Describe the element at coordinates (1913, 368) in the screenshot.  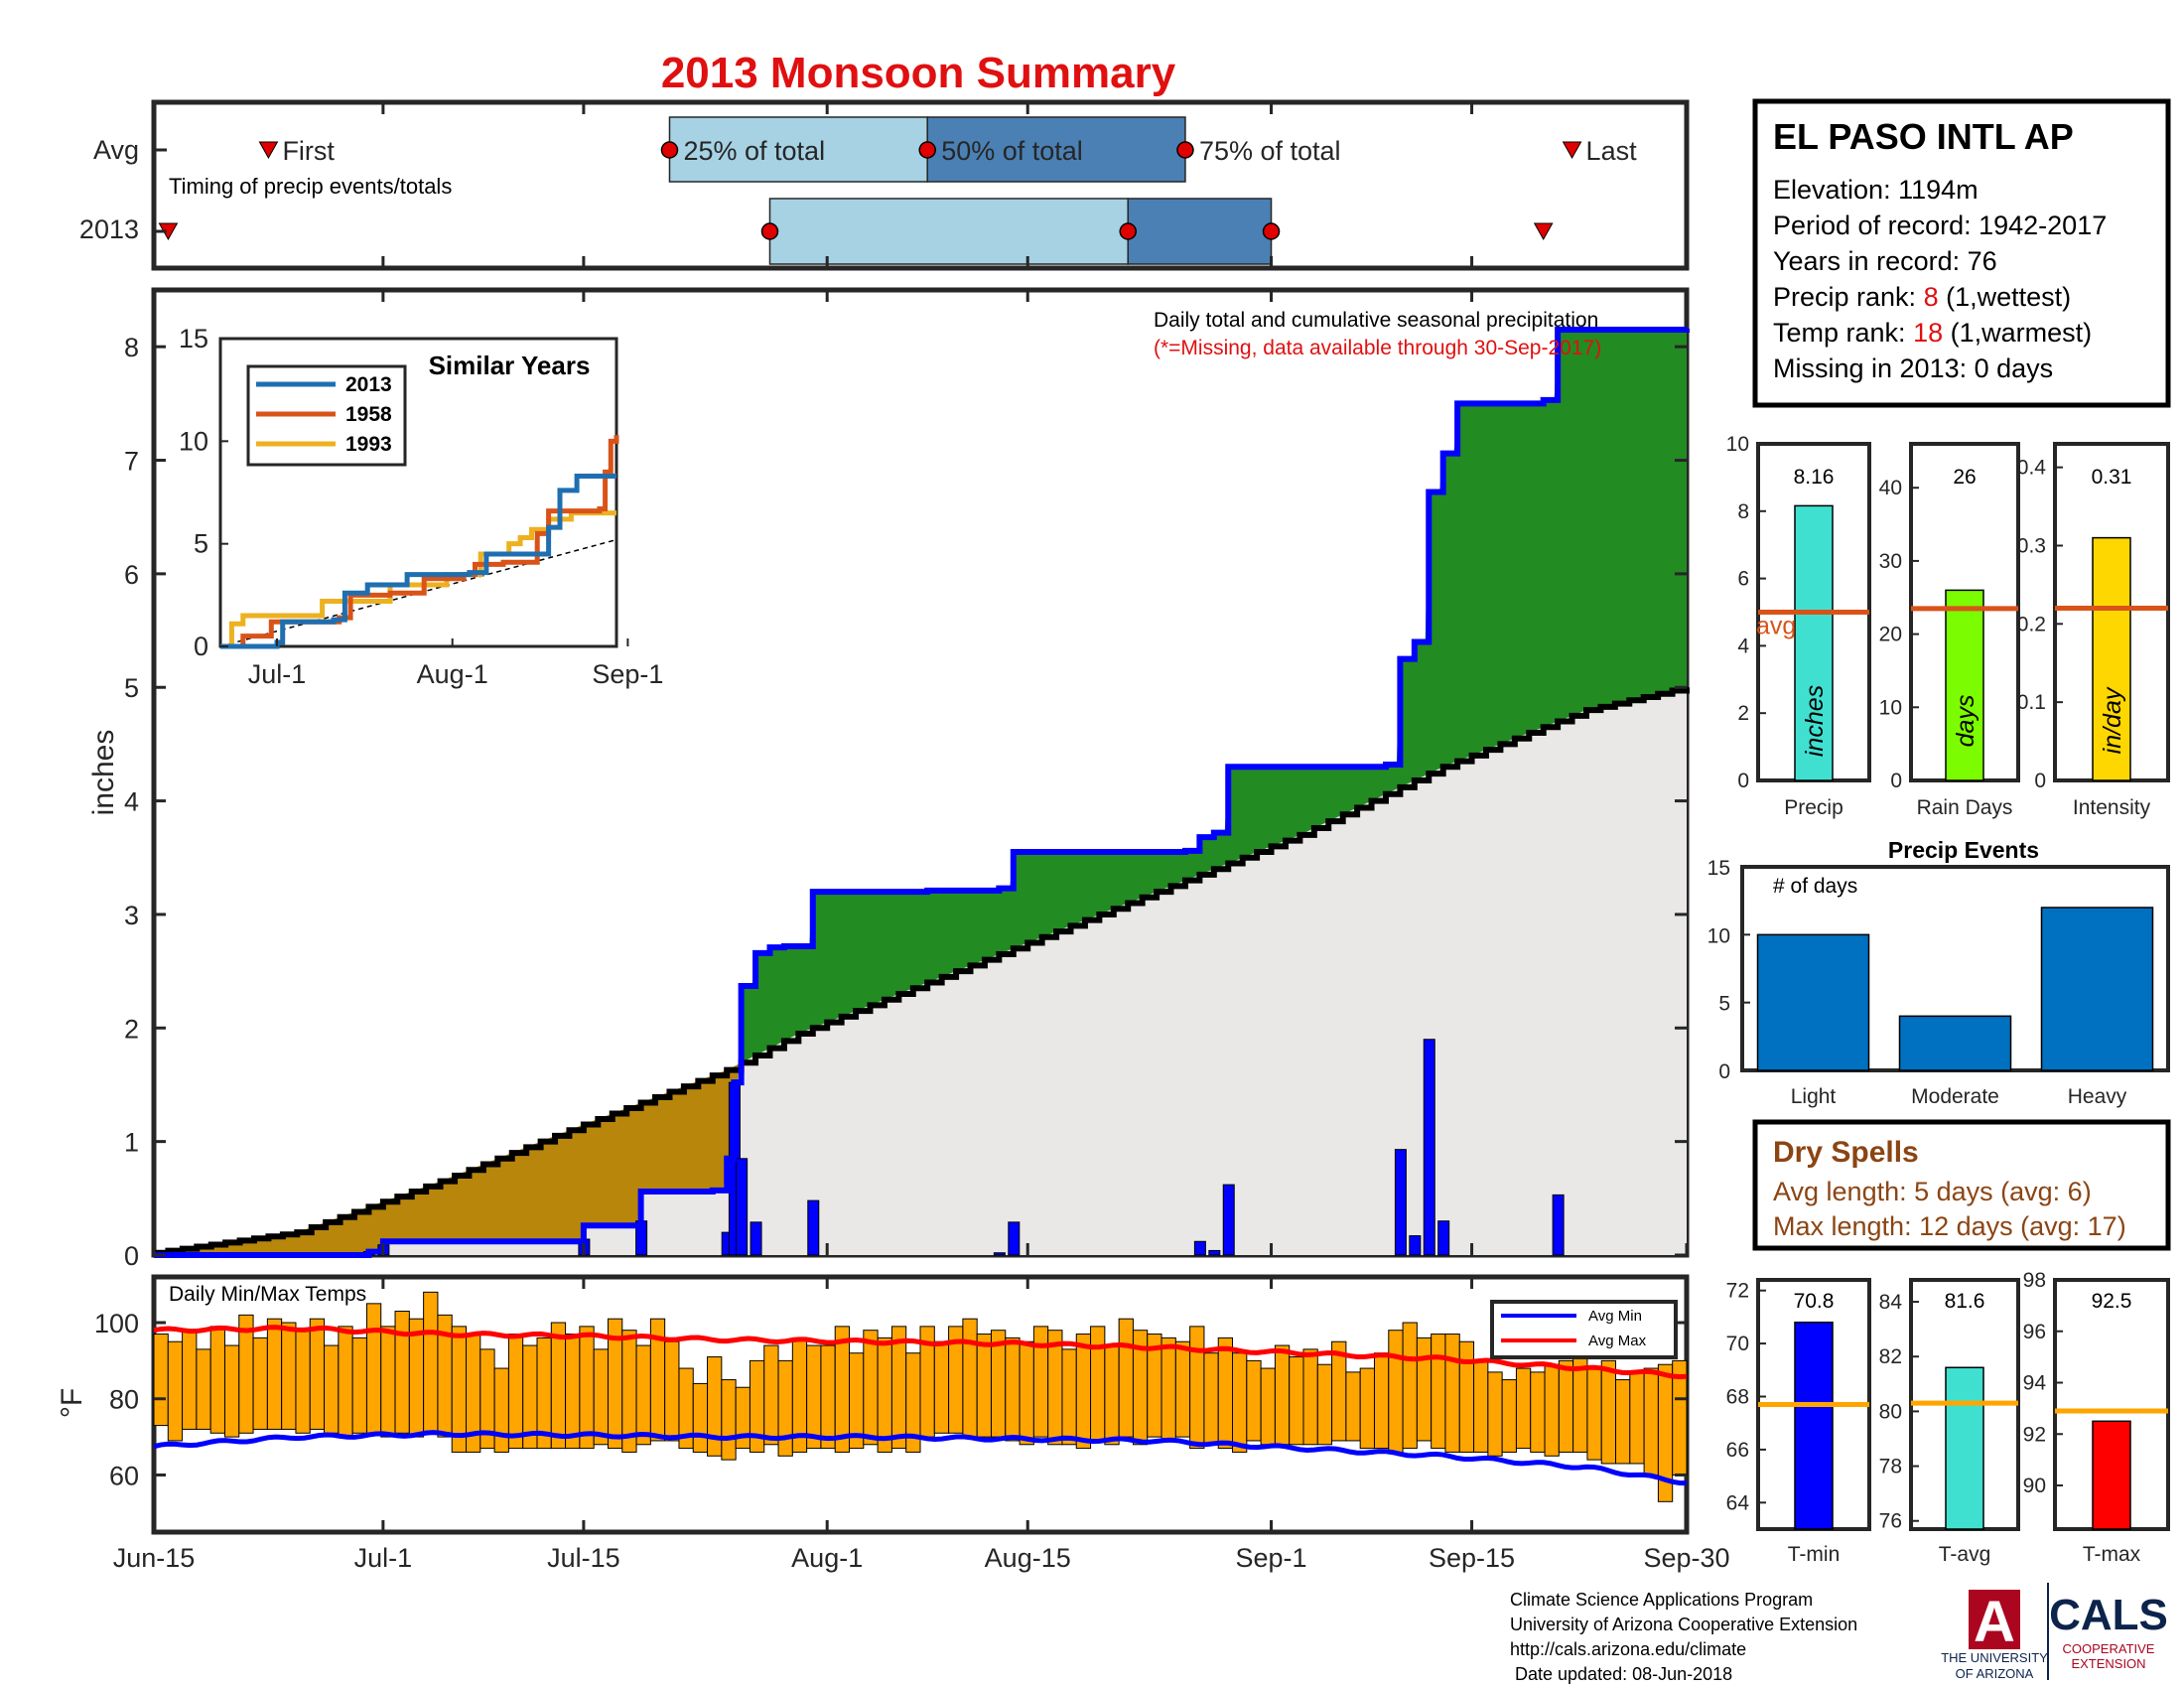
I see `station-missing: Missing in 2013: 0 days` at that location.